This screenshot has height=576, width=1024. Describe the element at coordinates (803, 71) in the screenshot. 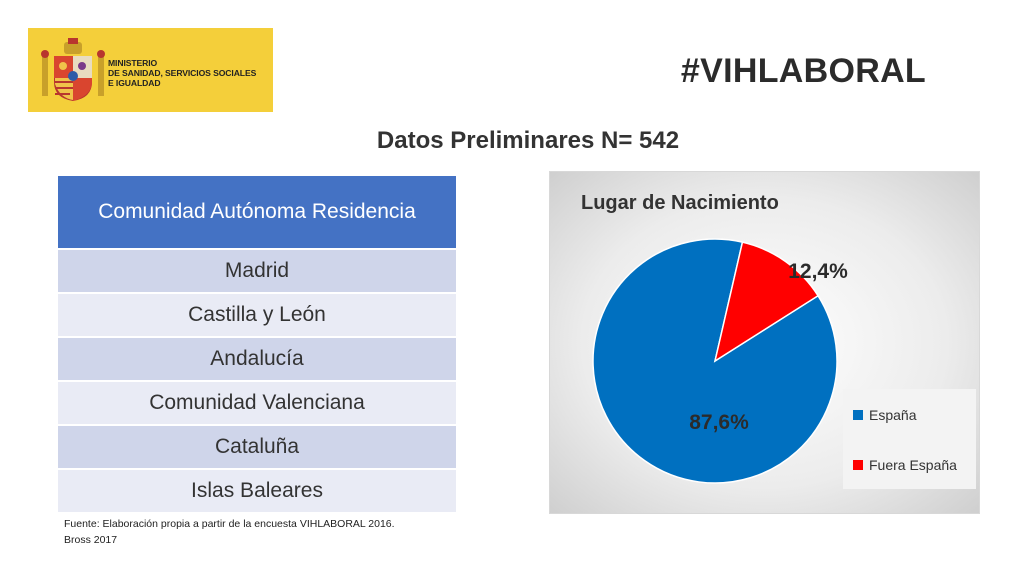

I see `hashtag-title: #VIHLABORAL` at that location.